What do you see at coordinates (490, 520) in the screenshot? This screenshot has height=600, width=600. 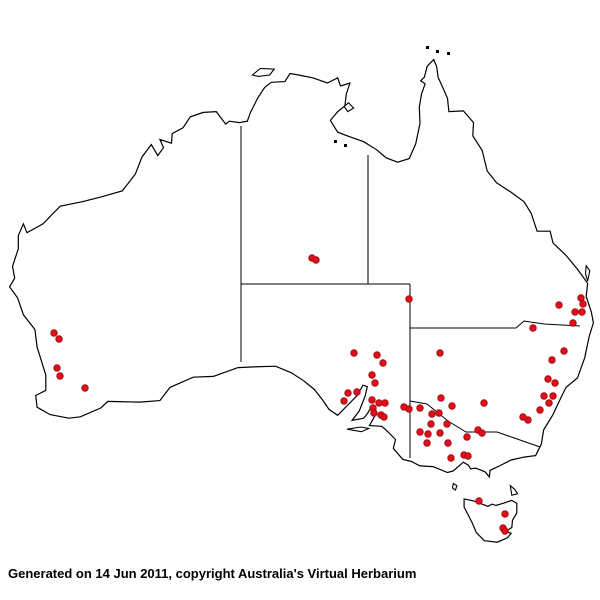 I see `tasmania-outline` at bounding box center [490, 520].